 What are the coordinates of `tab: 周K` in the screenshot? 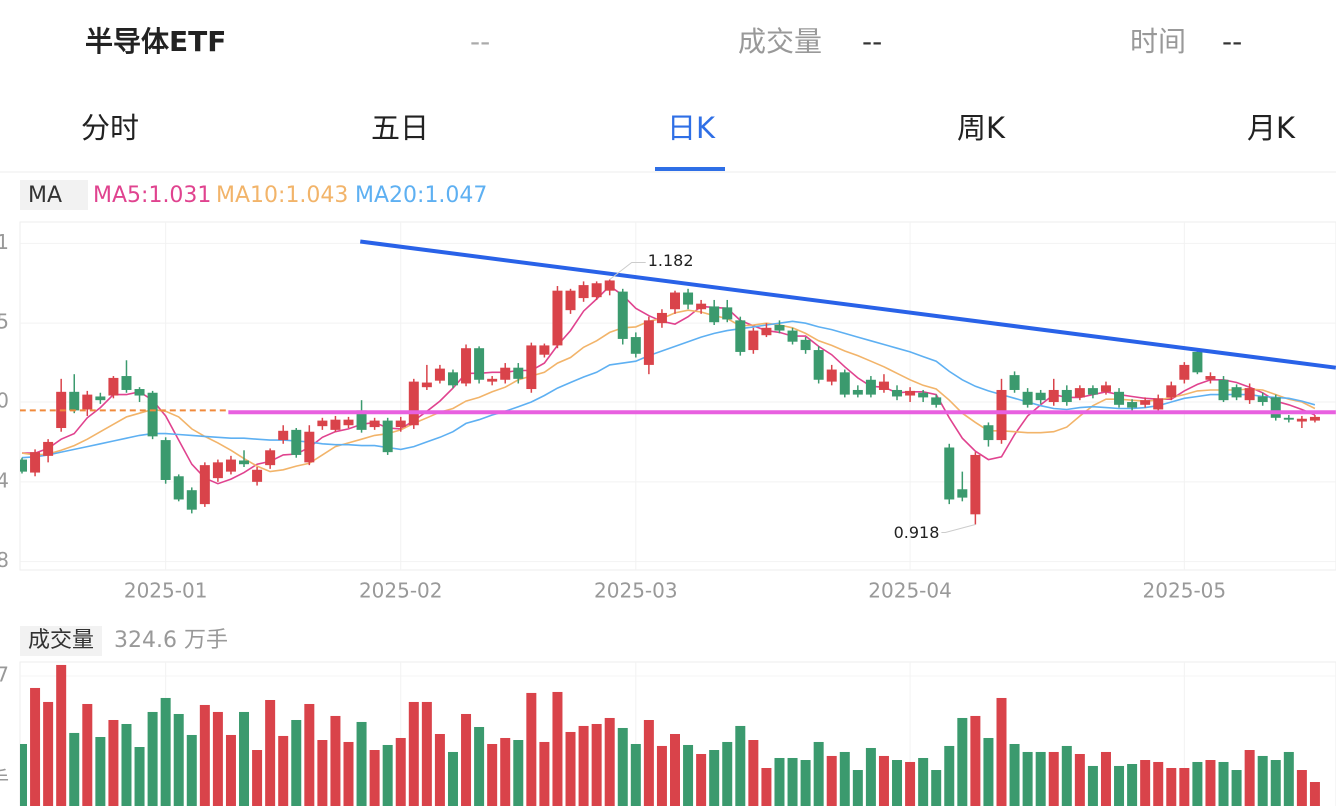 It's located at (981, 128).